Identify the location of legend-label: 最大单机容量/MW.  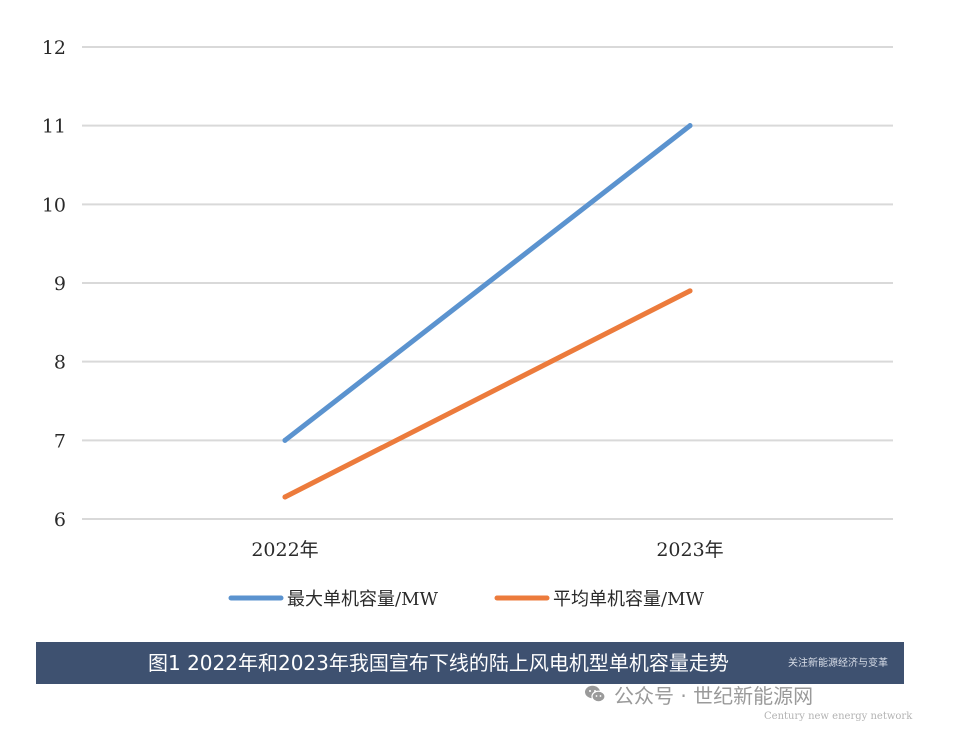
(362, 599).